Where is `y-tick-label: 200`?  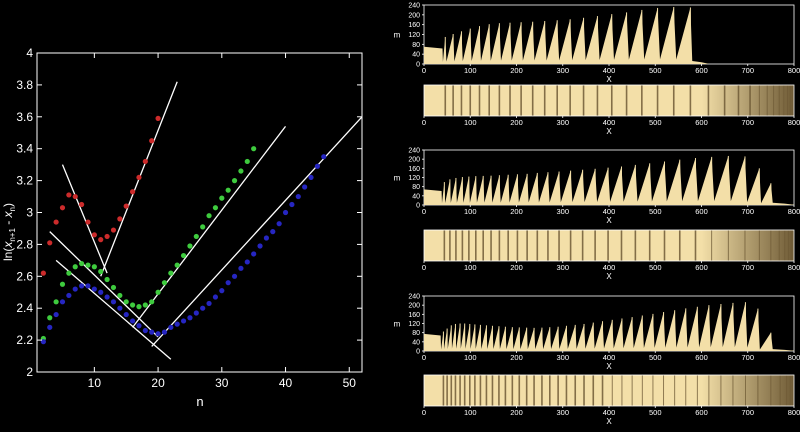
y-tick-label: 200 is located at coordinates (414, 160).